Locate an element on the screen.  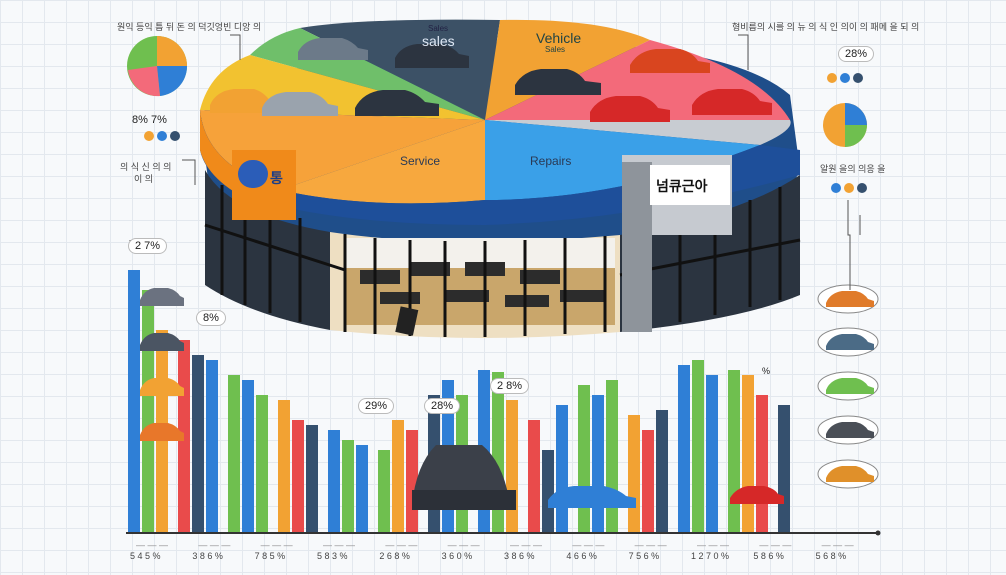
badge-bar-left: 2 7% is located at coordinates (148, 246).